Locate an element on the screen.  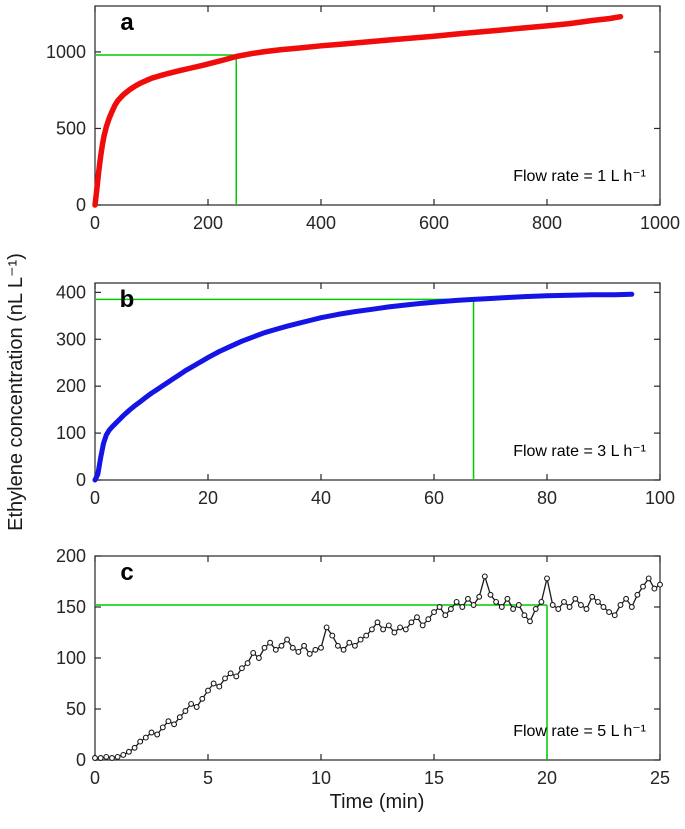
x-tick-label: 40 is located at coordinates (321, 498).